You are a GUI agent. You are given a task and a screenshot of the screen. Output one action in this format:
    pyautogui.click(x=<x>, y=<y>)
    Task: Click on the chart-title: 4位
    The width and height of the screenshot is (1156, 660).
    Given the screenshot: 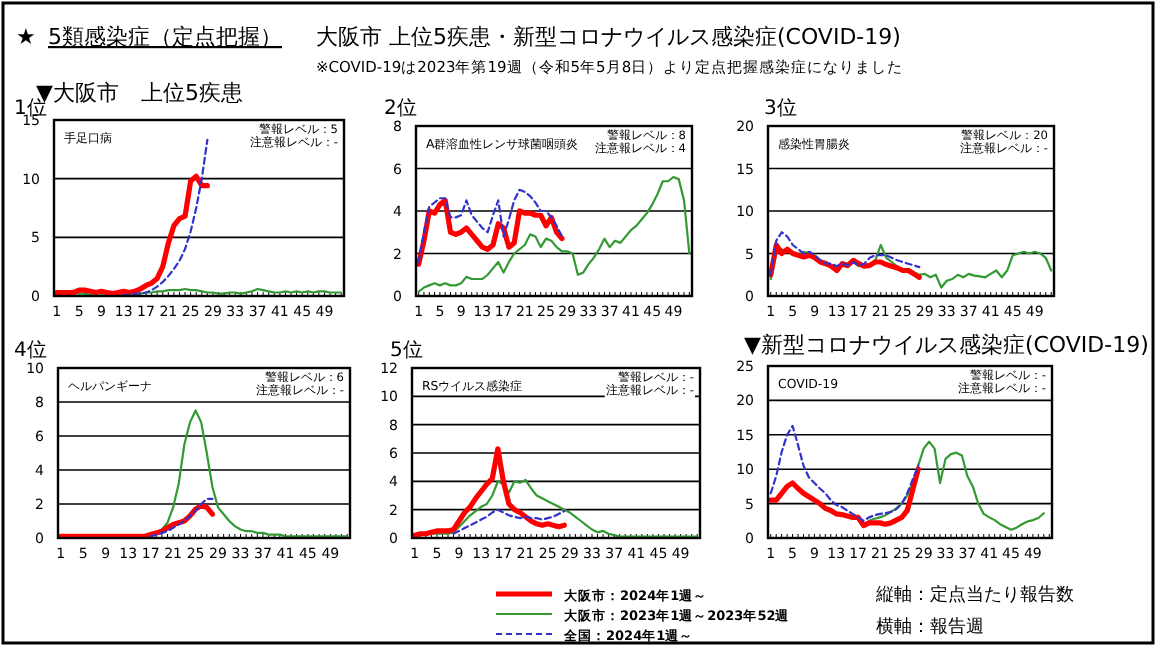 What is the action you would take?
    pyautogui.click(x=30, y=350)
    